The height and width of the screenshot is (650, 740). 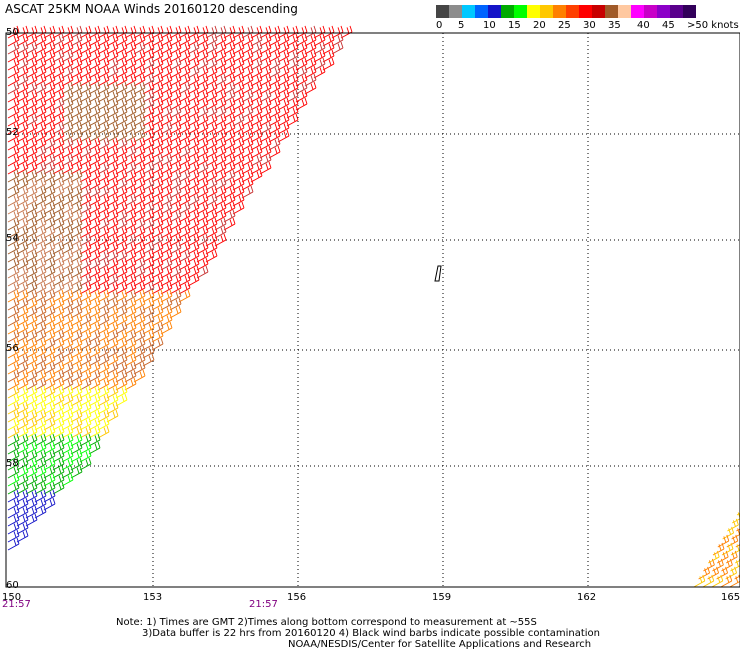 What do you see at coordinates (297, 597) in the screenshot?
I see `lon-label: 156` at bounding box center [297, 597].